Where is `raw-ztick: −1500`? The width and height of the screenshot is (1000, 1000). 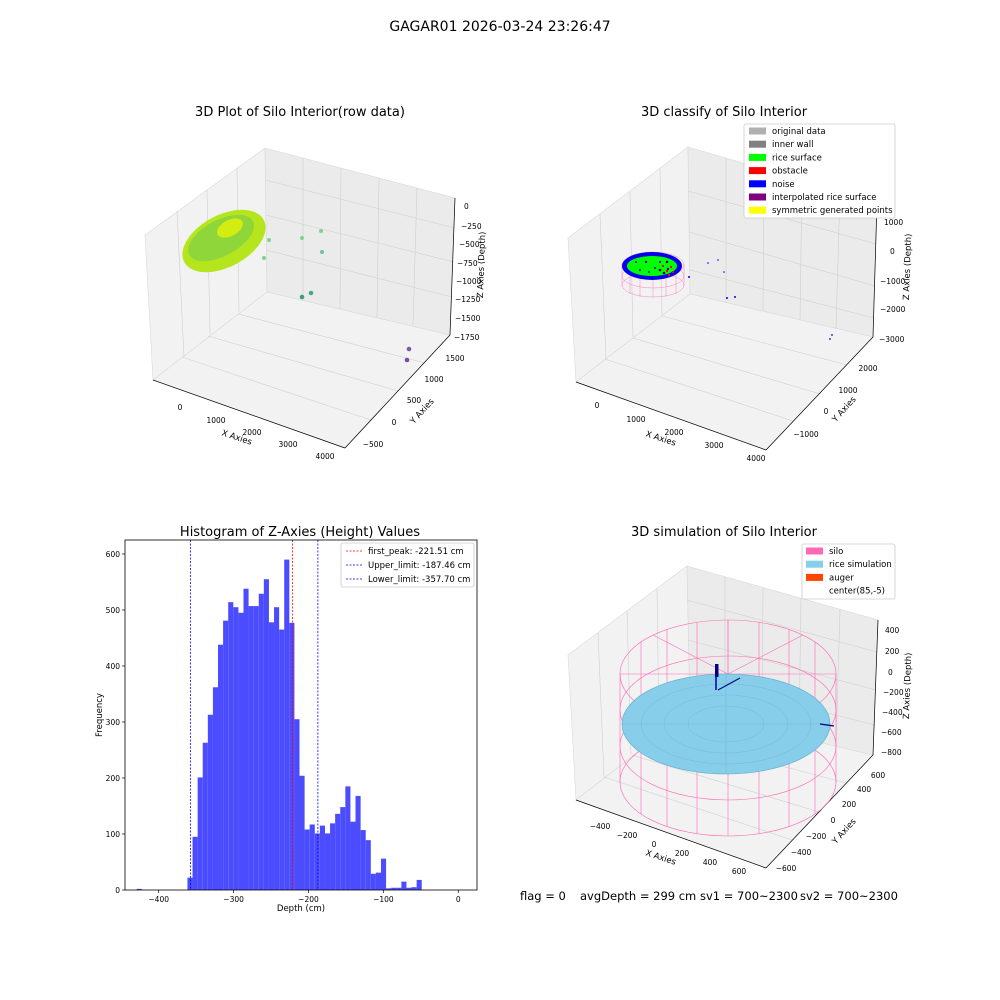
raw-ztick: −1500 is located at coordinates (468, 318).